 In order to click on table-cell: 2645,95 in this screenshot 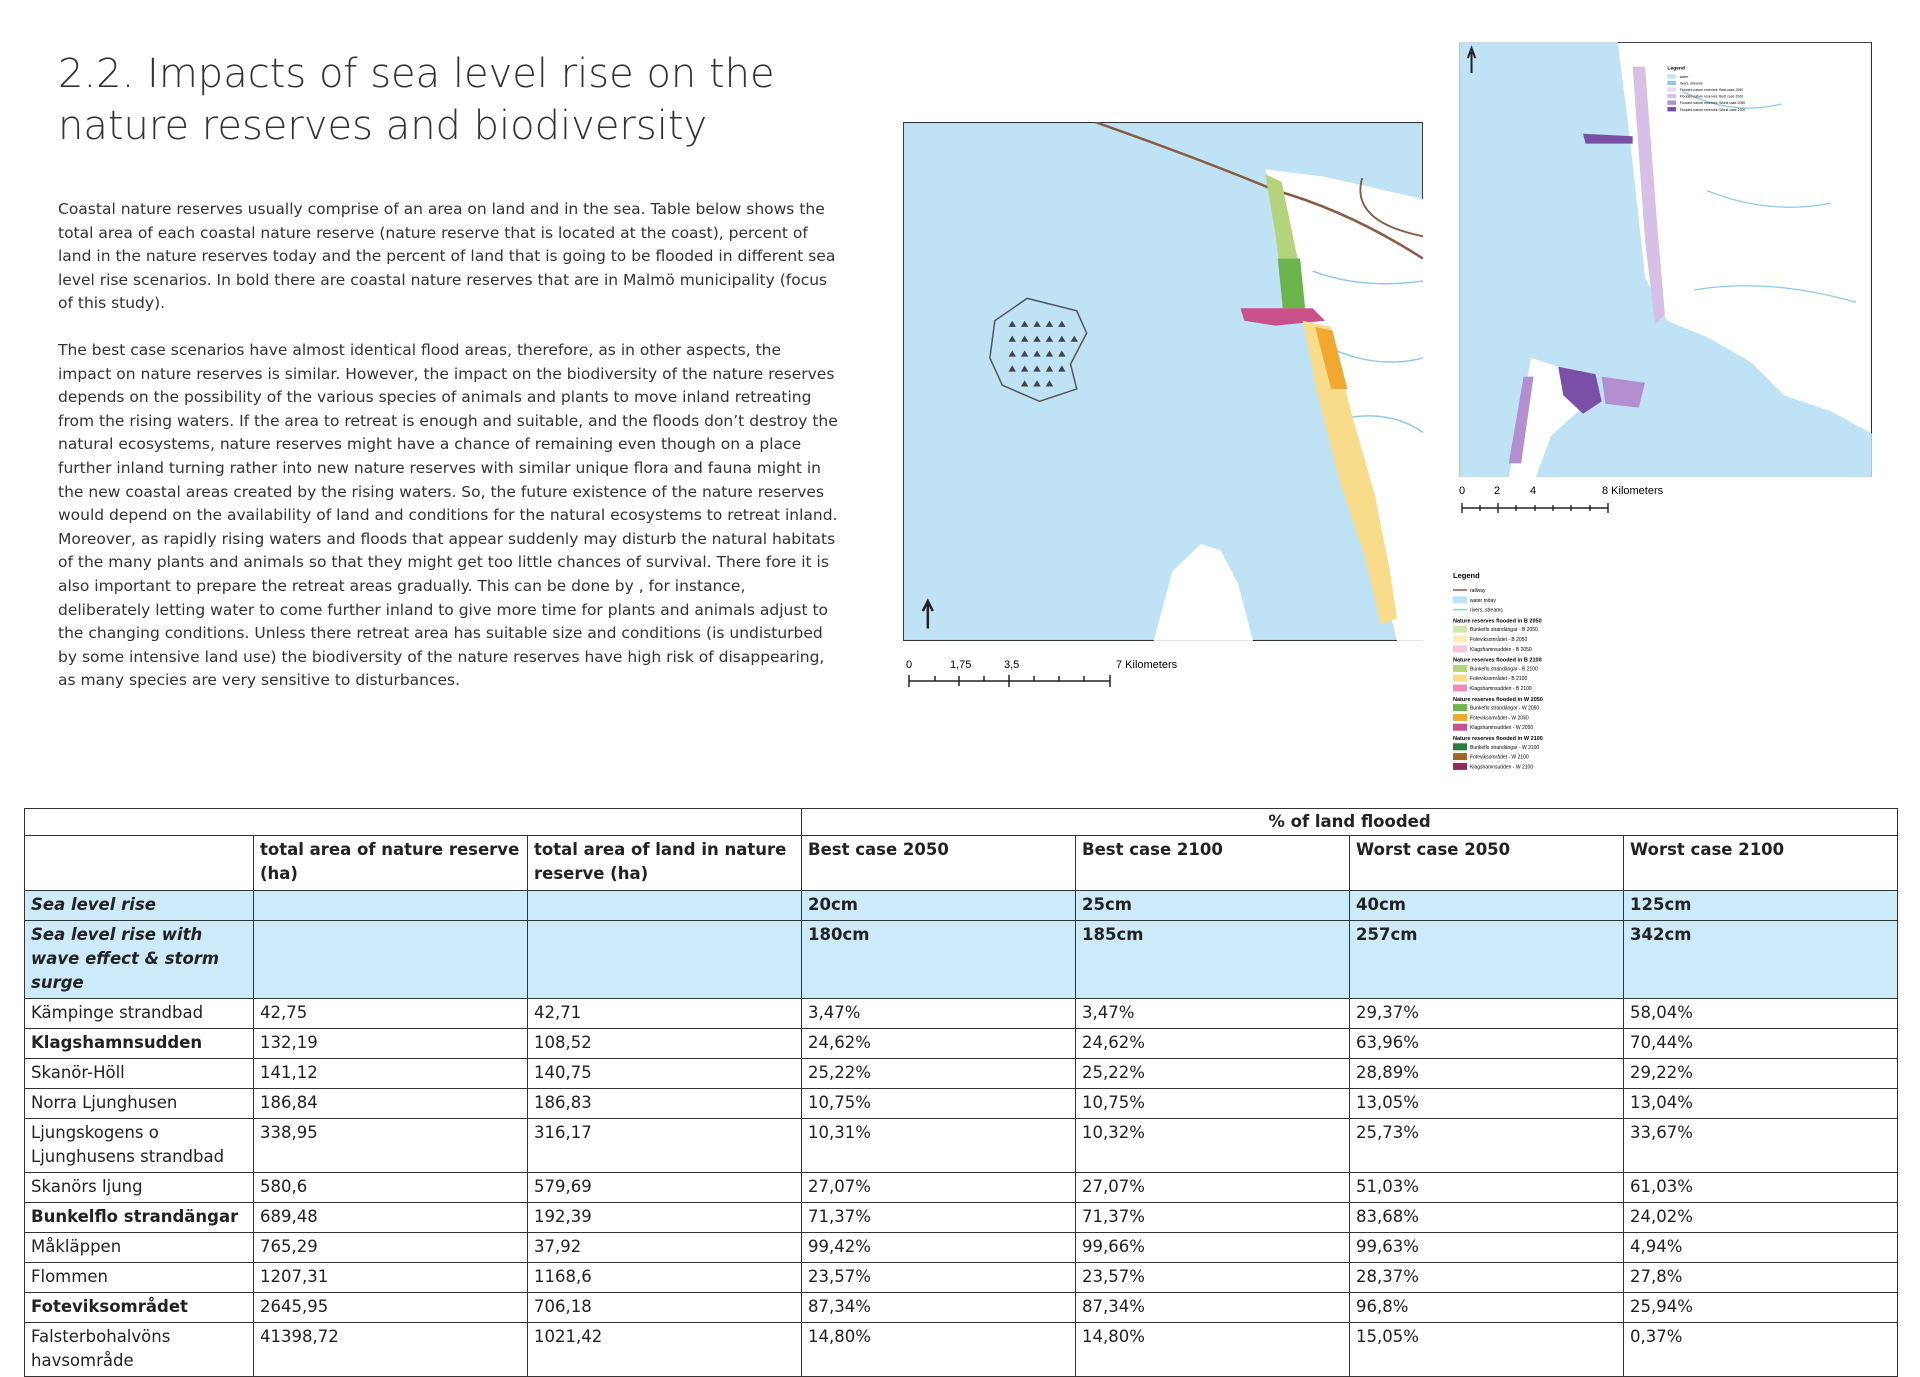, I will do `click(390, 1307)`.